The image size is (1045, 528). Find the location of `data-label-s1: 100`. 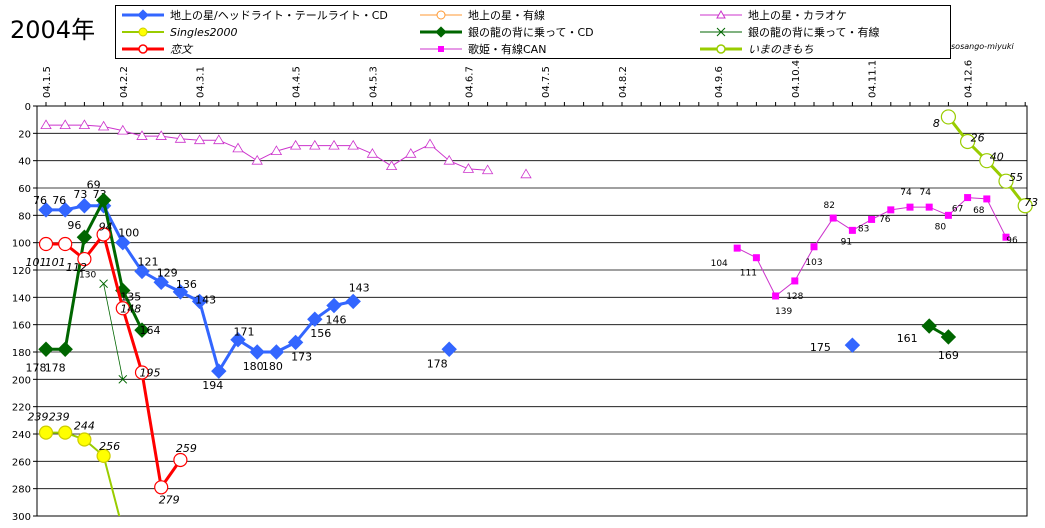

data-label-s1: 100 is located at coordinates (128, 233).